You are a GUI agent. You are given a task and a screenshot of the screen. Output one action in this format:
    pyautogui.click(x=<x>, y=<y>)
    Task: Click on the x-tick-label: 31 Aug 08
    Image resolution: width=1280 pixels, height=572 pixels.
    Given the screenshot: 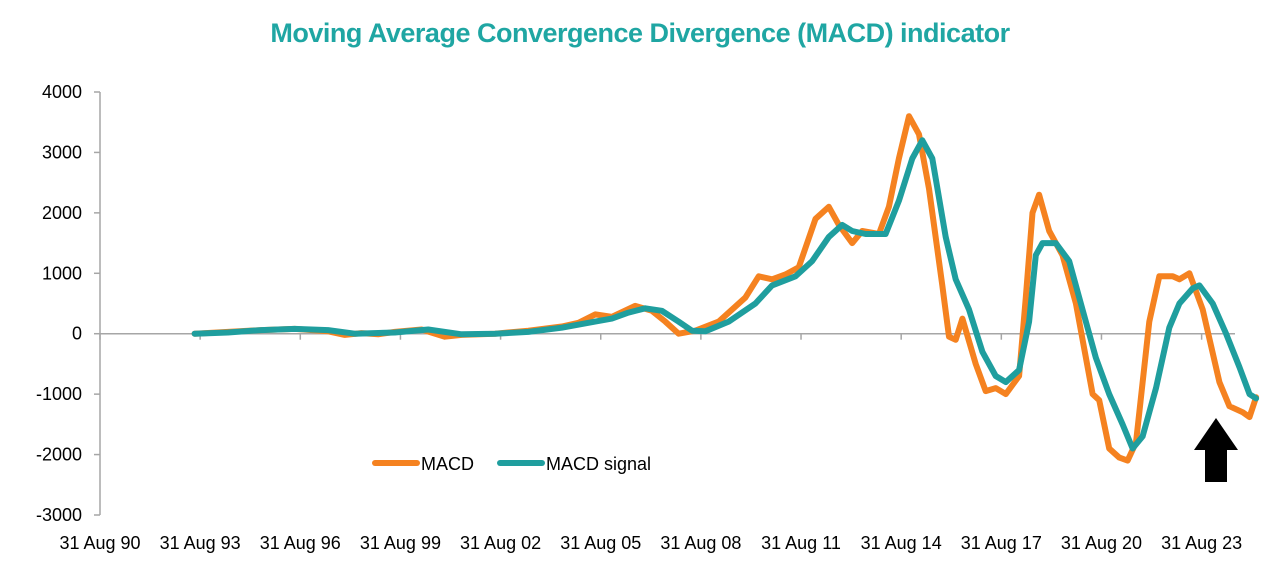 What is the action you would take?
    pyautogui.click(x=700, y=543)
    